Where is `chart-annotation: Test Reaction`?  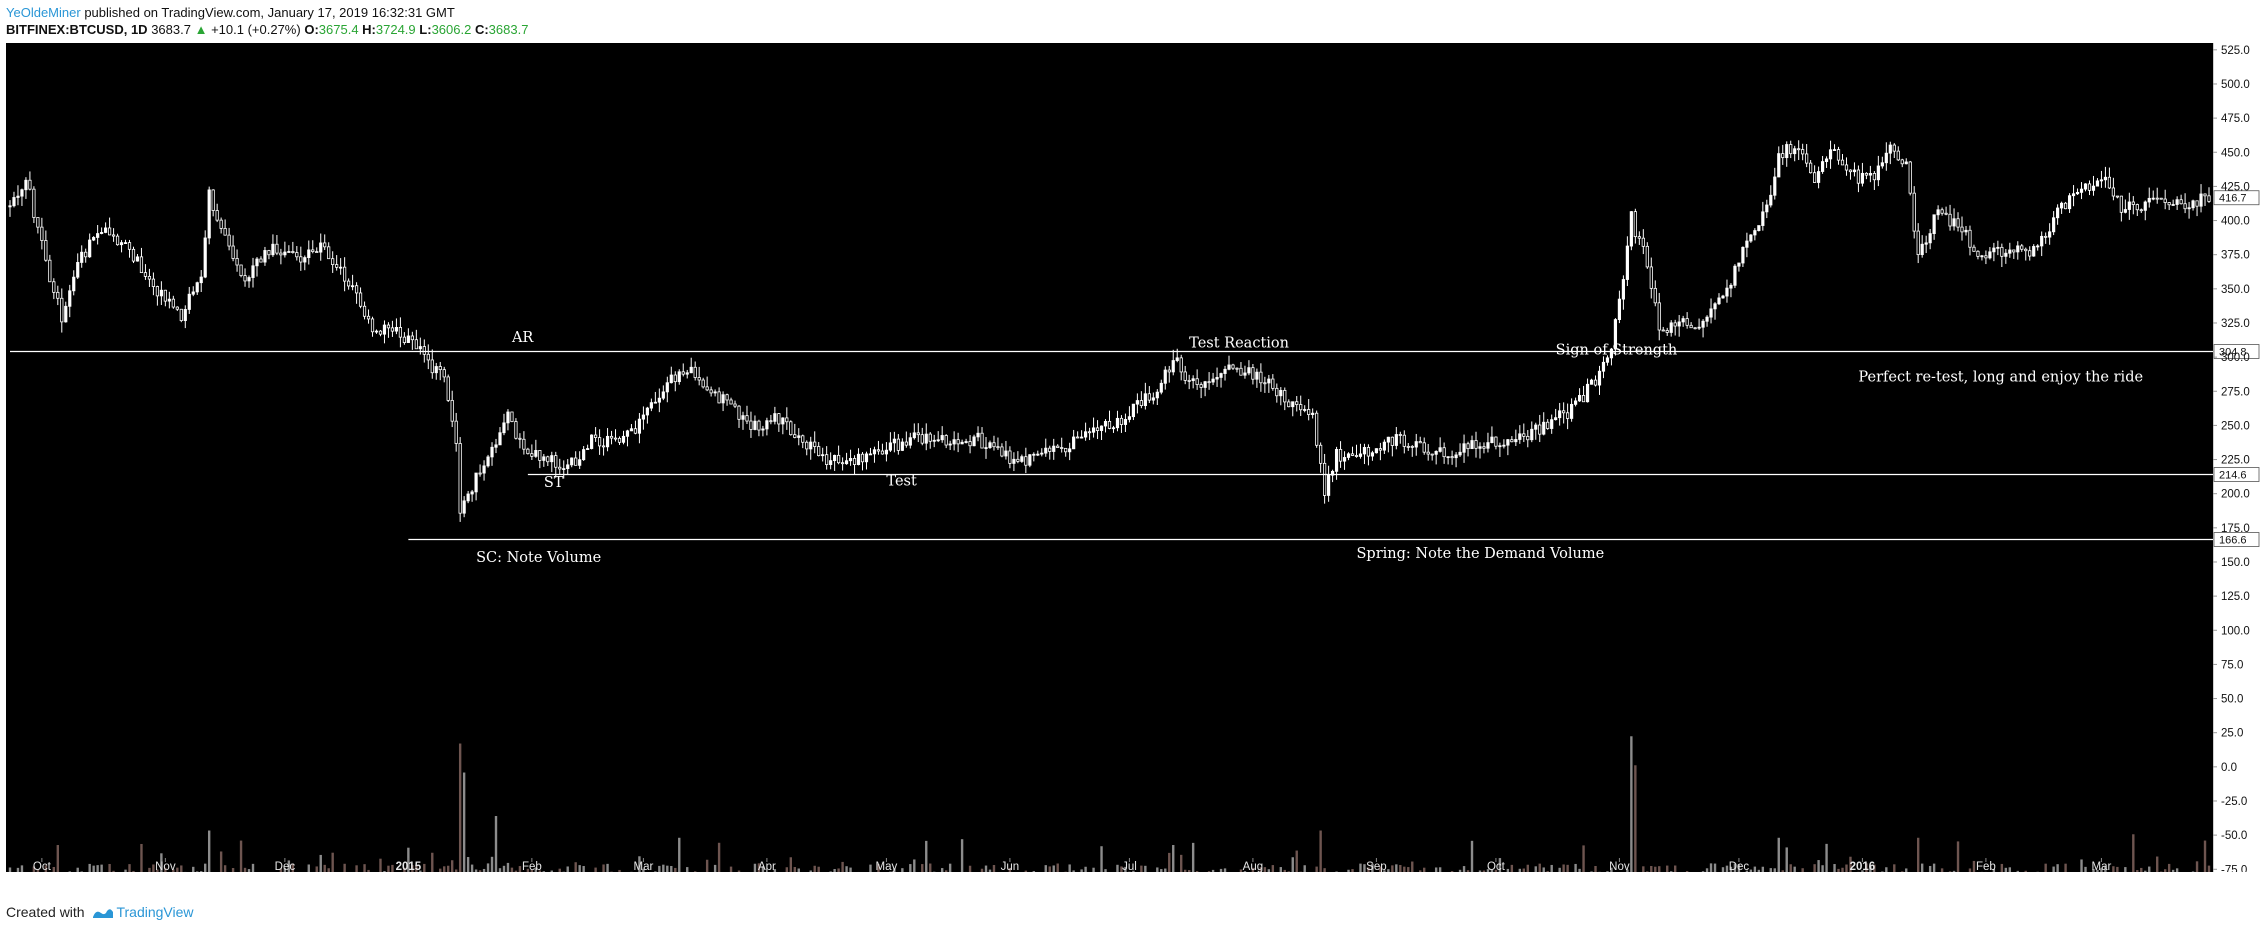
chart-annotation: Test Reaction is located at coordinates (1239, 344).